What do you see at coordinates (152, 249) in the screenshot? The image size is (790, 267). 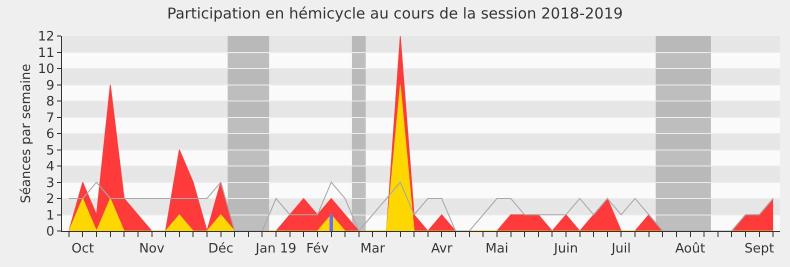 I see `x-tick-label: Nov` at bounding box center [152, 249].